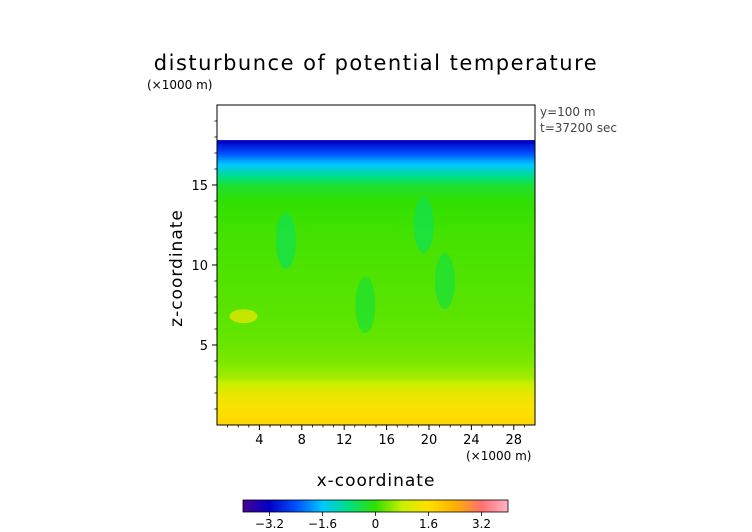 Image resolution: width=752 pixels, height=532 pixels. I want to click on colorbar-tick-label: 0, so click(376, 524).